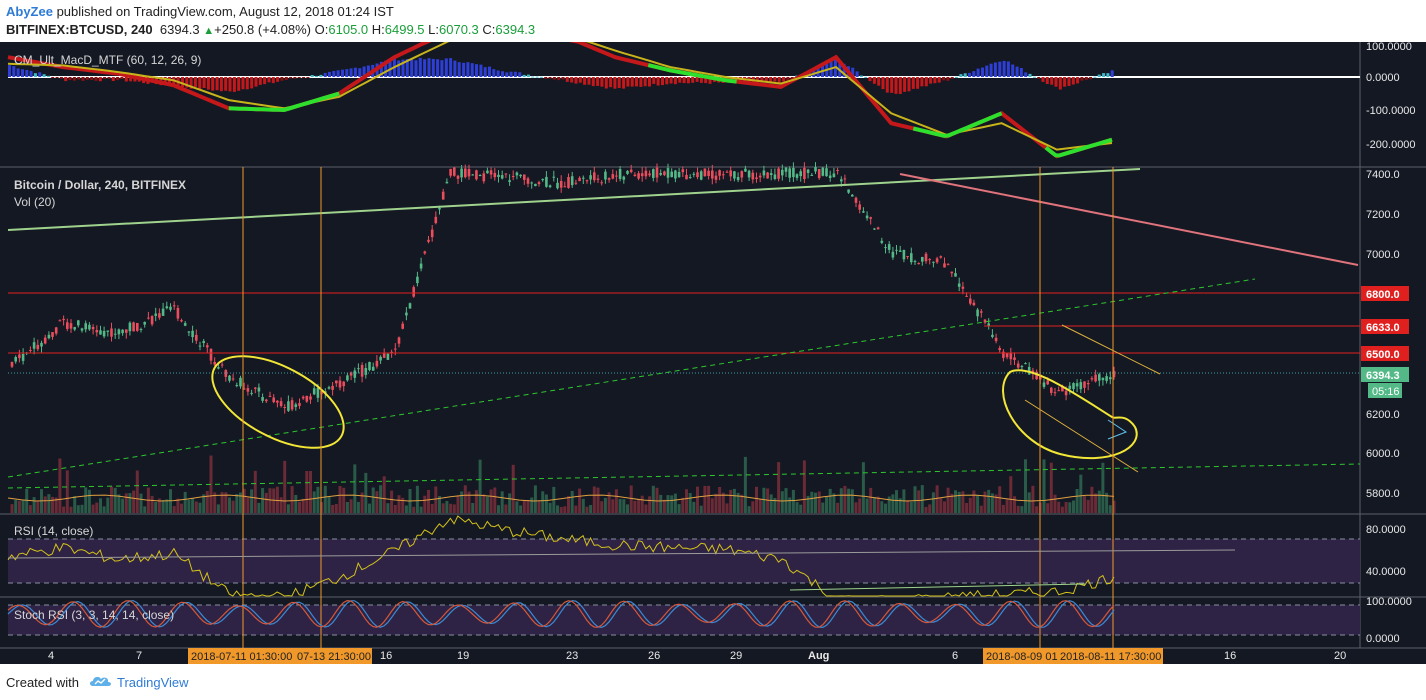 The width and height of the screenshot is (1426, 700). Describe the element at coordinates (1129, 219) in the screenshot. I see `descending-trendline` at that location.